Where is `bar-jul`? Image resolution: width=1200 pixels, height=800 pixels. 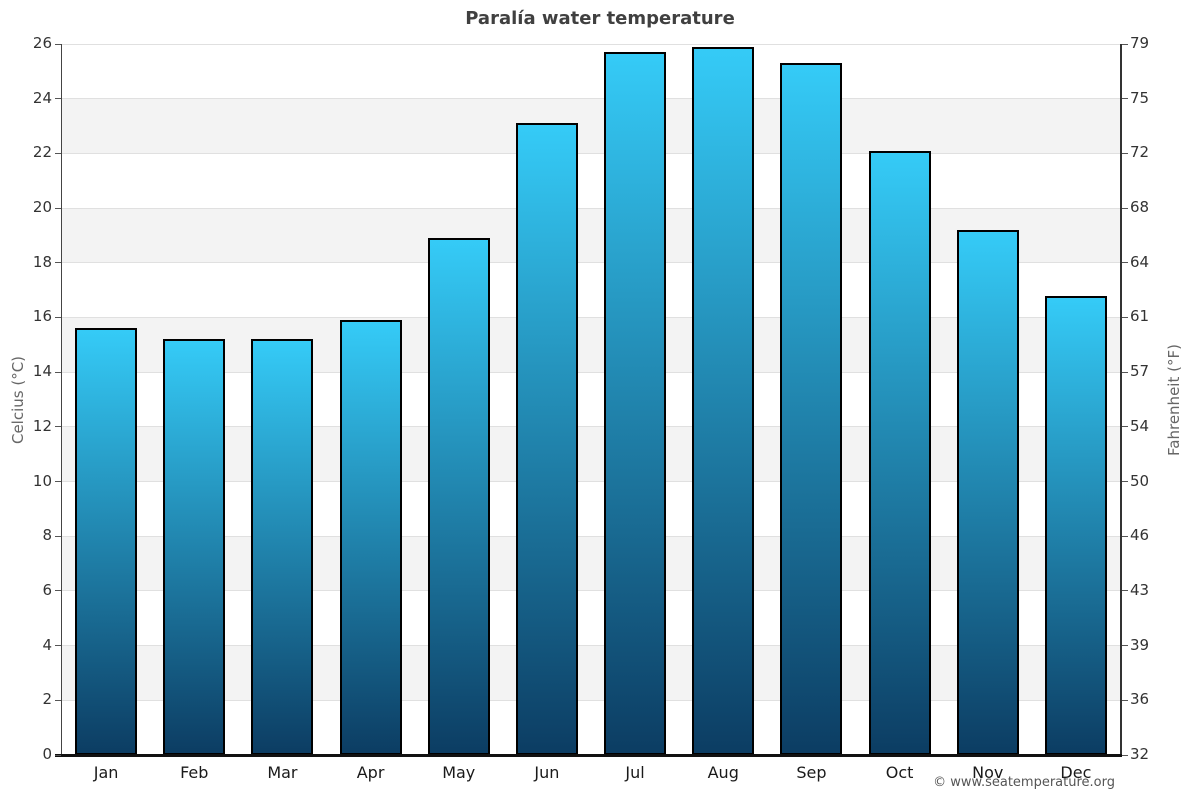 bar-jul is located at coordinates (635, 403).